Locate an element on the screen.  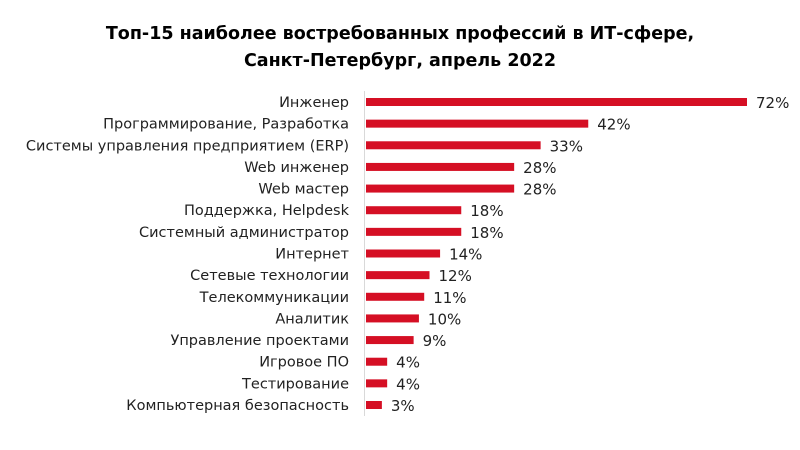
category-label: Инженер is located at coordinates (314, 103).